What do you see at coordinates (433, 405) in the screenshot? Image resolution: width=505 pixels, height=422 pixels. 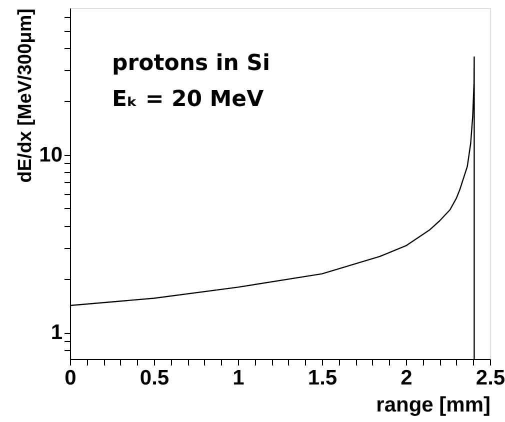 I see `x-axis-title: range [mm]` at bounding box center [433, 405].